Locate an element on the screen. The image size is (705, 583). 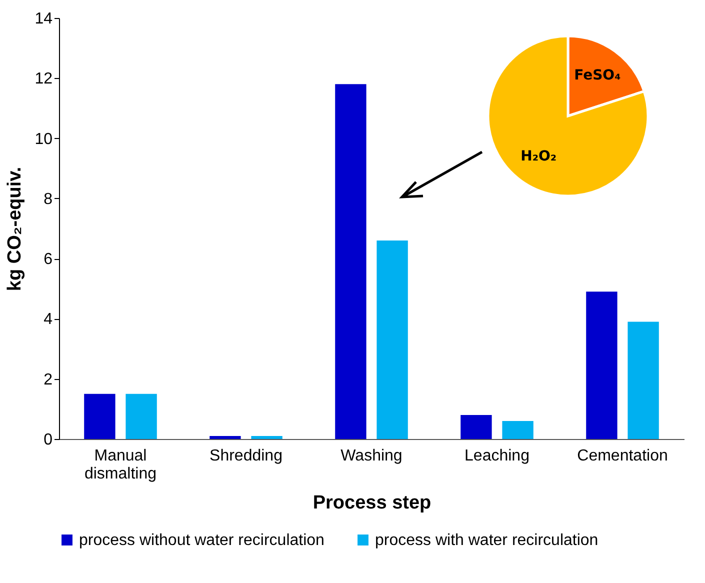
y-tick-label: 0 is located at coordinates (48, 440).